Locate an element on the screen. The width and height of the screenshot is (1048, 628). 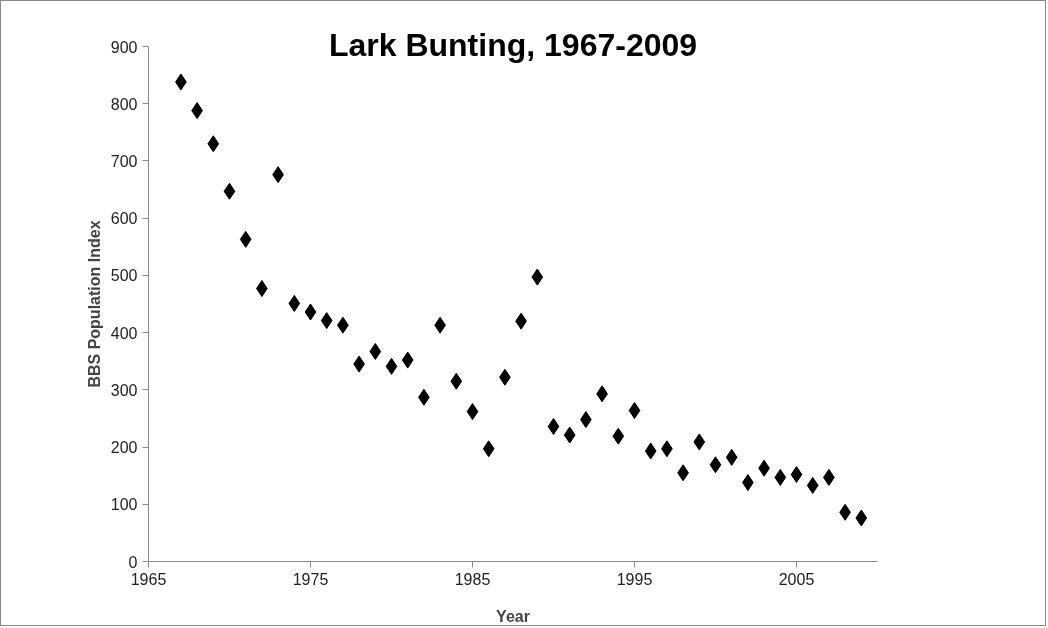
x-tick-label: 1965 is located at coordinates (148, 579).